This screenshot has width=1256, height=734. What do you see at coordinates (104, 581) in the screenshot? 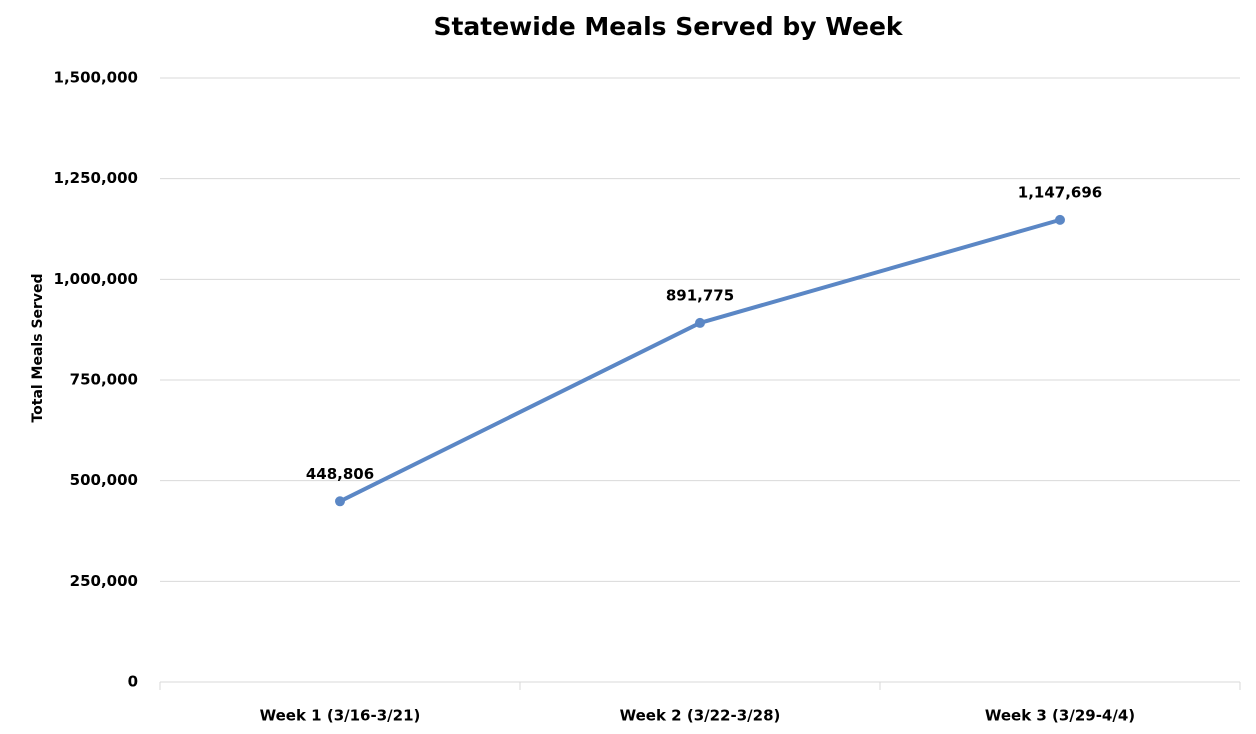
I see `y-tick-label: 250,000` at bounding box center [104, 581].